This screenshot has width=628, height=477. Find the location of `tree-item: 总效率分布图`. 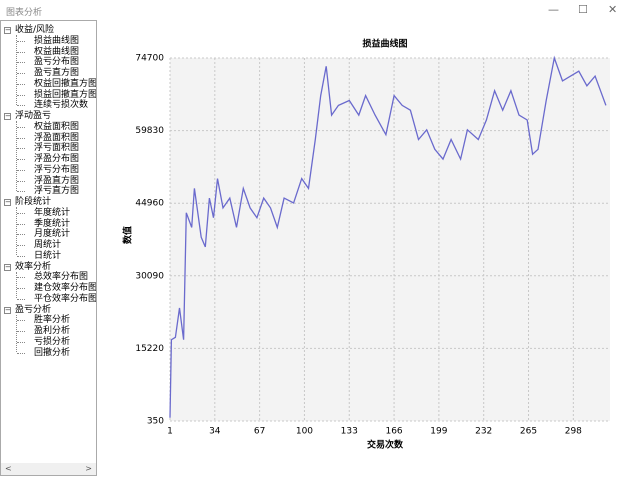

tree-item: 总效率分布图 is located at coordinates (61, 277).